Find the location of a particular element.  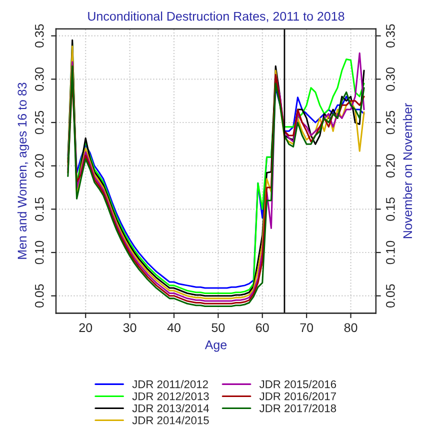

legend-label: JDR 2017/2018 is located at coordinates (297, 408).